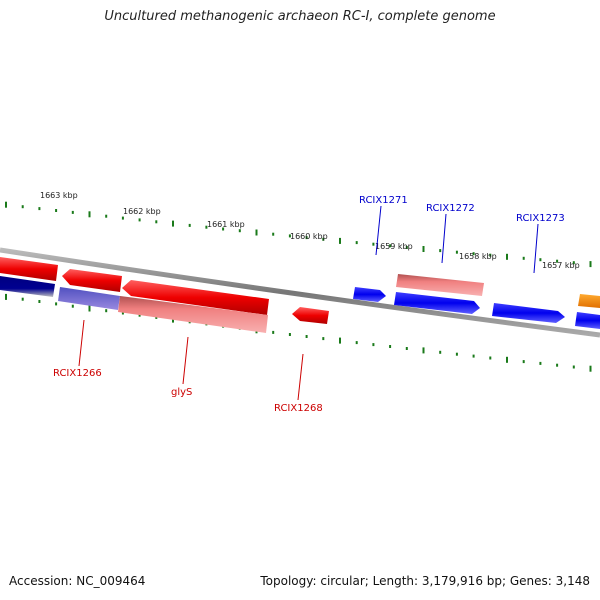 This screenshot has width=600, height=600. I want to click on leader-line-rcix1271, so click(378, 230).